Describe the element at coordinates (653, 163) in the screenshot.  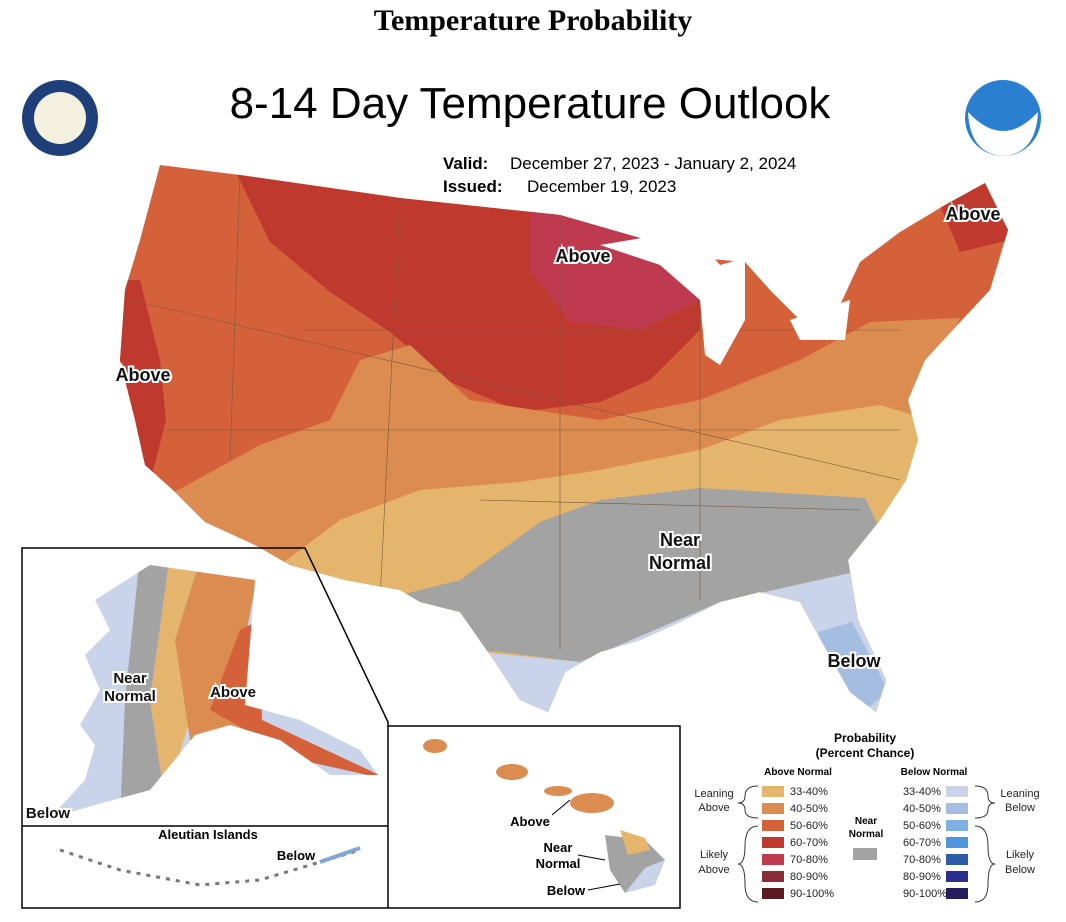
I see `valid-dates: December 27, 2023 - January 2, 2024` at that location.